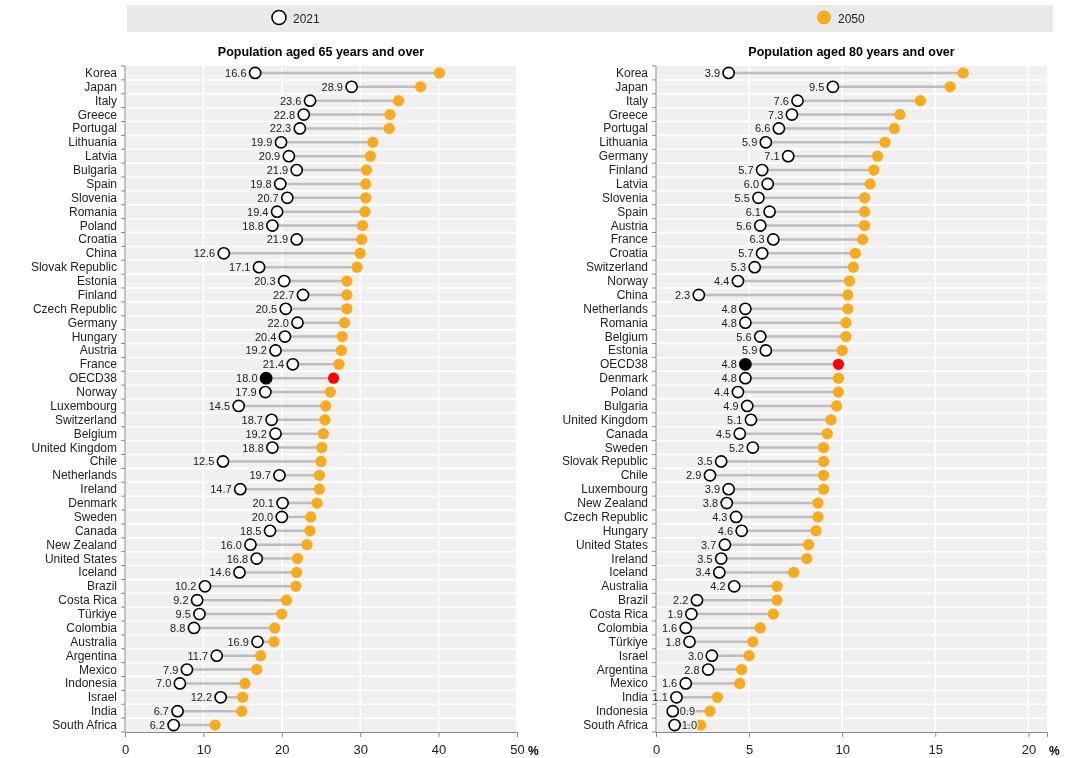 The image size is (1066, 758). I want to click on y-tick-label: Norway, so click(627, 281).